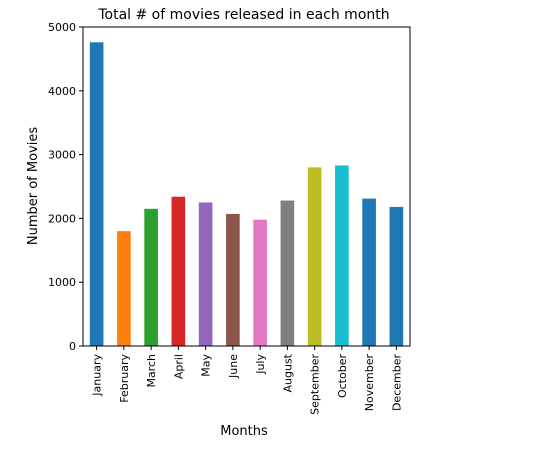 Image resolution: width=553 pixels, height=451 pixels. What do you see at coordinates (124, 378) in the screenshot?
I see `x-tick-label: February` at bounding box center [124, 378].